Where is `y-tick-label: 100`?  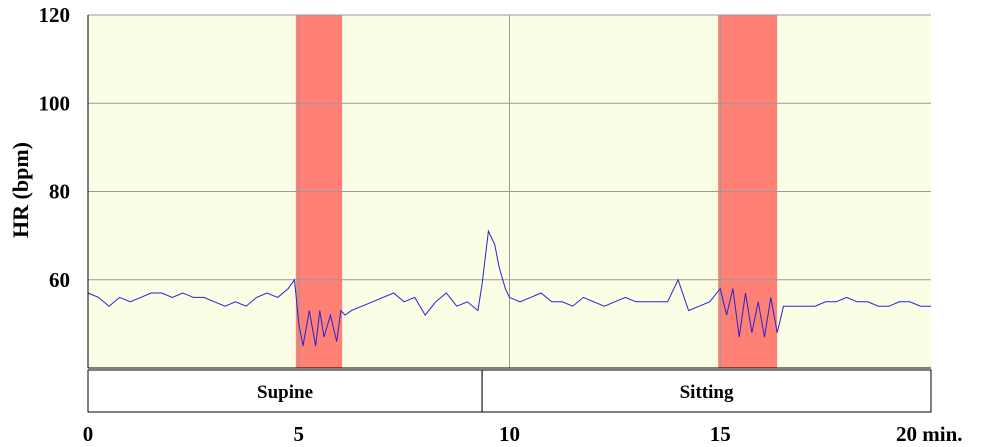 y-tick-label: 100 is located at coordinates (55, 103).